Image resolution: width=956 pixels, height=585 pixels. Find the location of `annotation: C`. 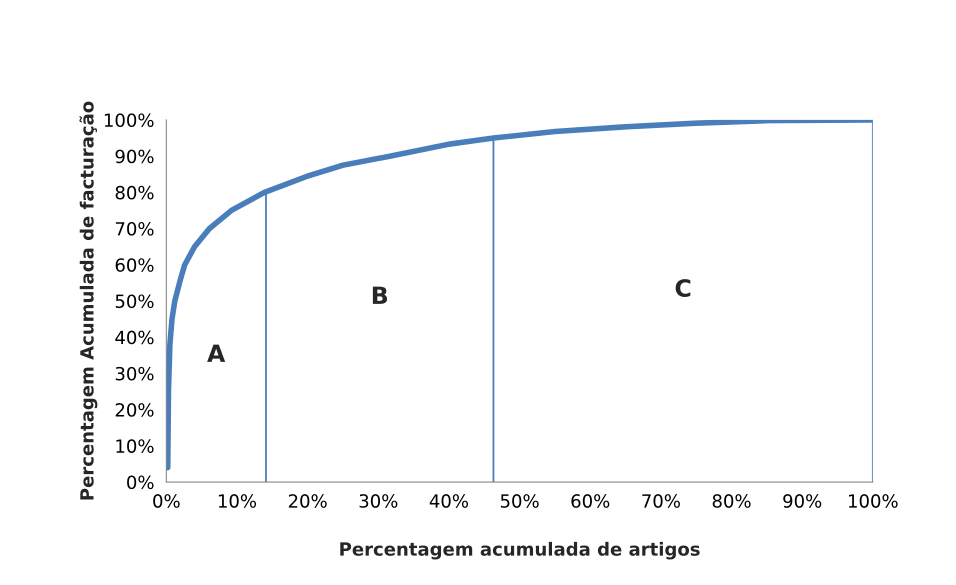

annotation: C is located at coordinates (683, 288).